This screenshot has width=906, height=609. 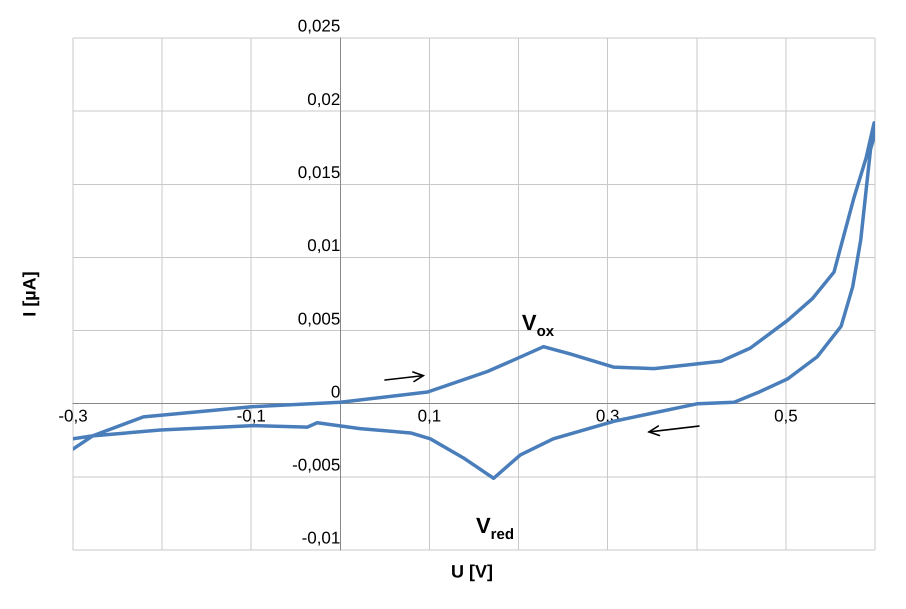 What do you see at coordinates (319, 26) in the screenshot?
I see `y-tick-label: 0,025` at bounding box center [319, 26].